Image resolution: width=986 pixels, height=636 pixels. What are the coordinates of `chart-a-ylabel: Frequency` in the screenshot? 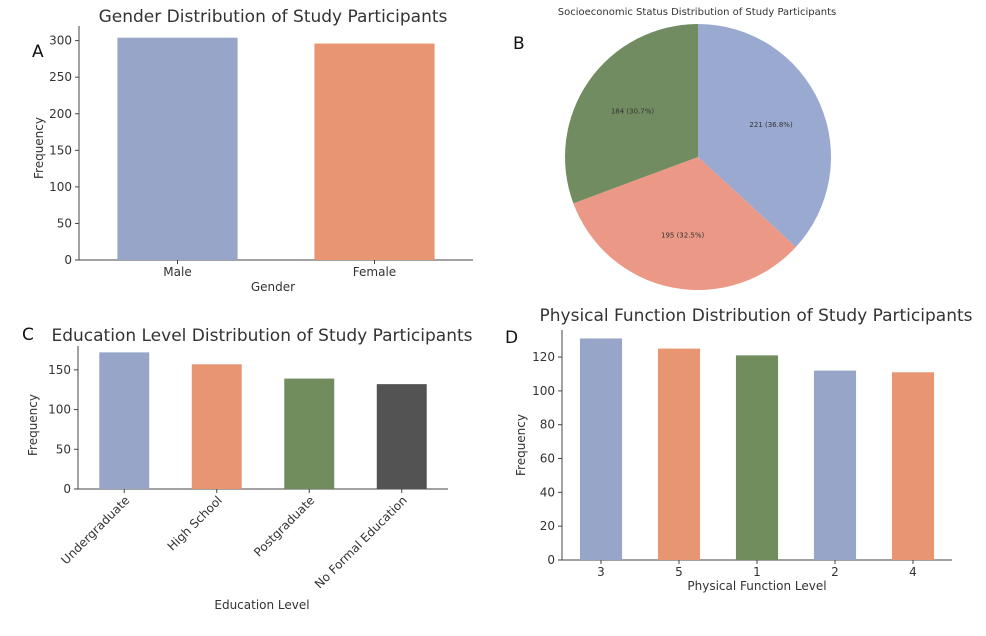 It's located at (39, 148).